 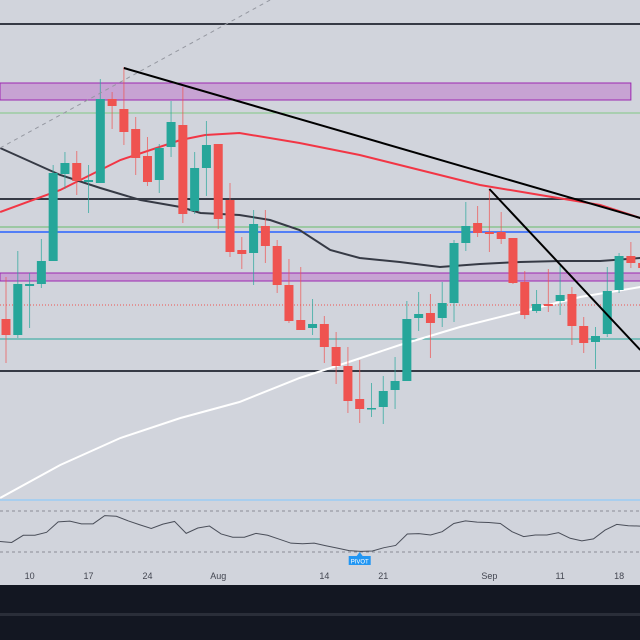 What do you see at coordinates (135, 74) in the screenshot?
I see `dashed-projection-line` at bounding box center [135, 74].